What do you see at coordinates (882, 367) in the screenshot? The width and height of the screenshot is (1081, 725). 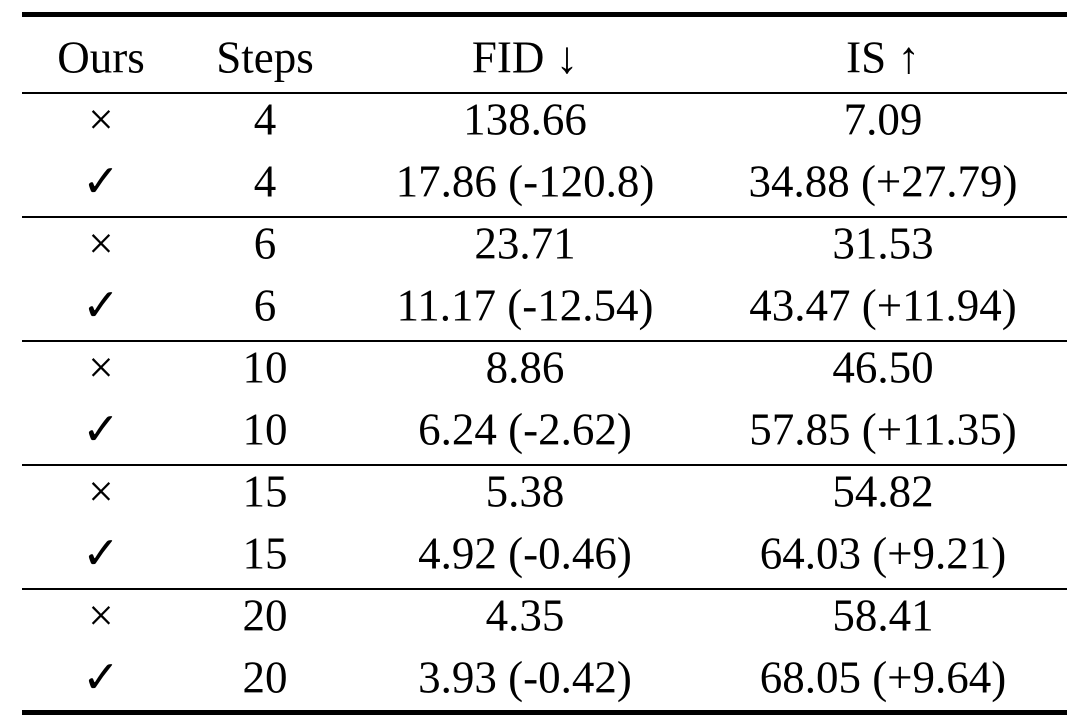 I see `table-cell: 46.50` at bounding box center [882, 367].